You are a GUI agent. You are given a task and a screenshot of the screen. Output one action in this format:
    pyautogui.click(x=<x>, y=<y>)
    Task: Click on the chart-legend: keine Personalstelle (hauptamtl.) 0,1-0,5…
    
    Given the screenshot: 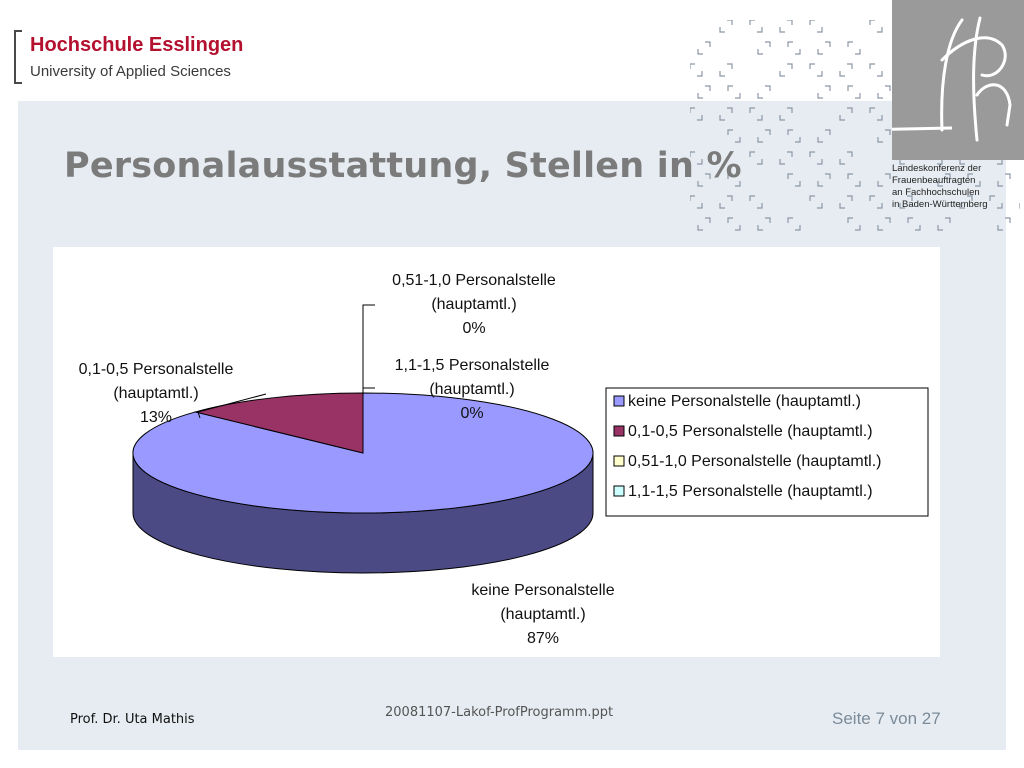 What is the action you would take?
    pyautogui.click(x=767, y=452)
    